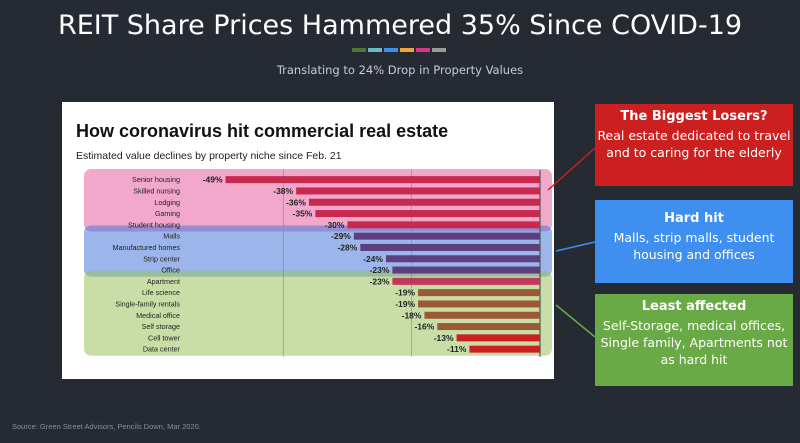 The image size is (800, 443). What do you see at coordinates (154, 224) in the screenshot?
I see `category-label: Student housing` at bounding box center [154, 224].